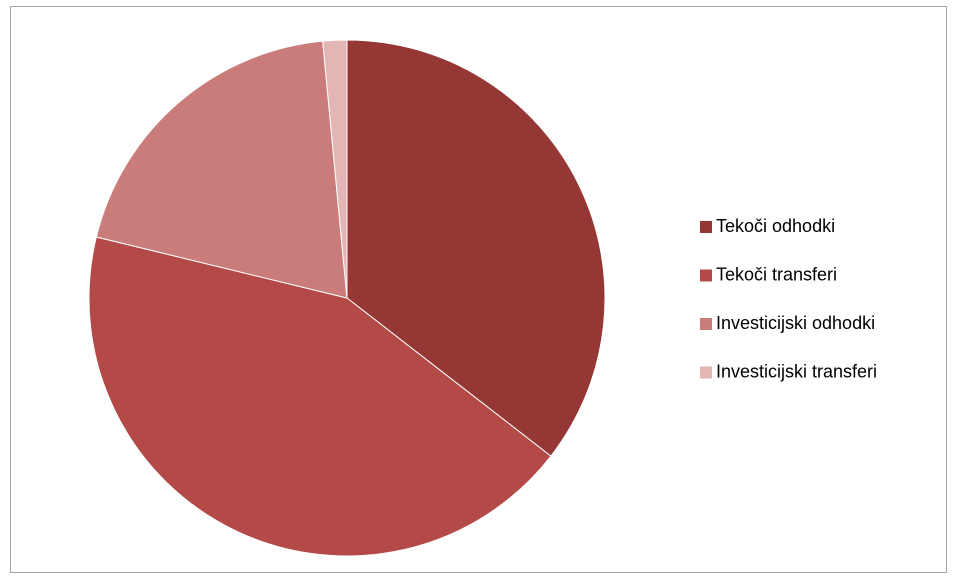 This screenshot has height=578, width=957. Describe the element at coordinates (796, 371) in the screenshot. I see `legend-label: Investicijski transferi` at that location.